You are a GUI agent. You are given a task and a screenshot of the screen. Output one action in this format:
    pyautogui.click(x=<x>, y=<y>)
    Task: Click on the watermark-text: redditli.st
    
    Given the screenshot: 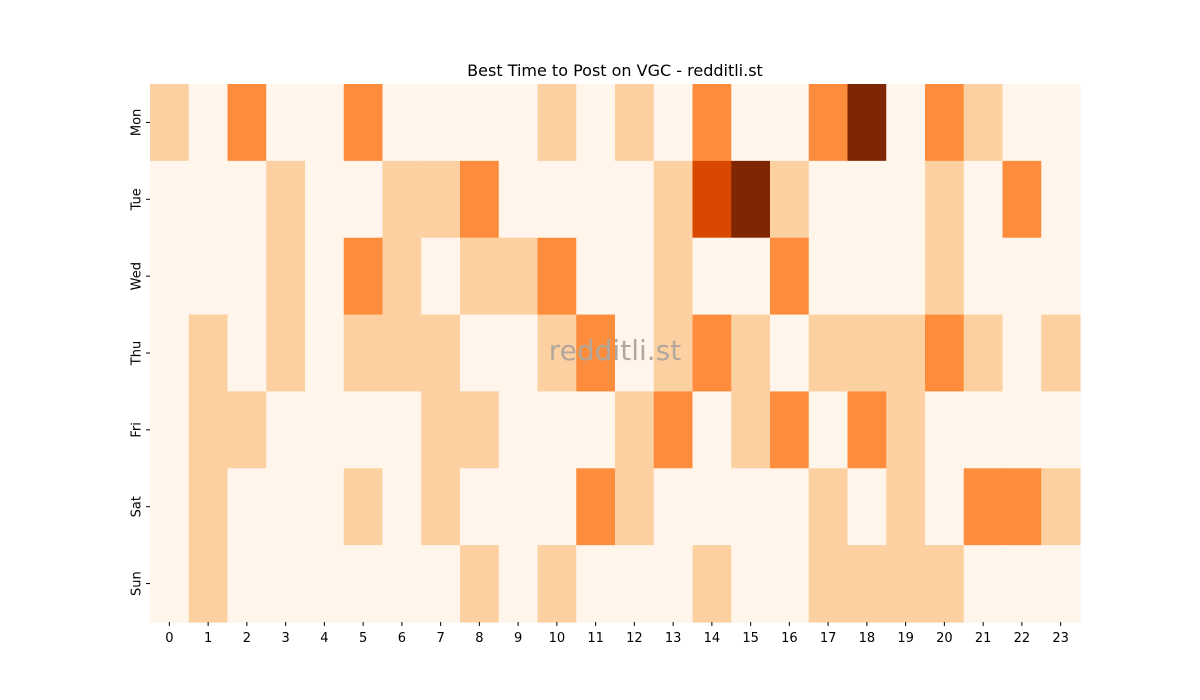 What is the action you would take?
    pyautogui.click(x=615, y=350)
    